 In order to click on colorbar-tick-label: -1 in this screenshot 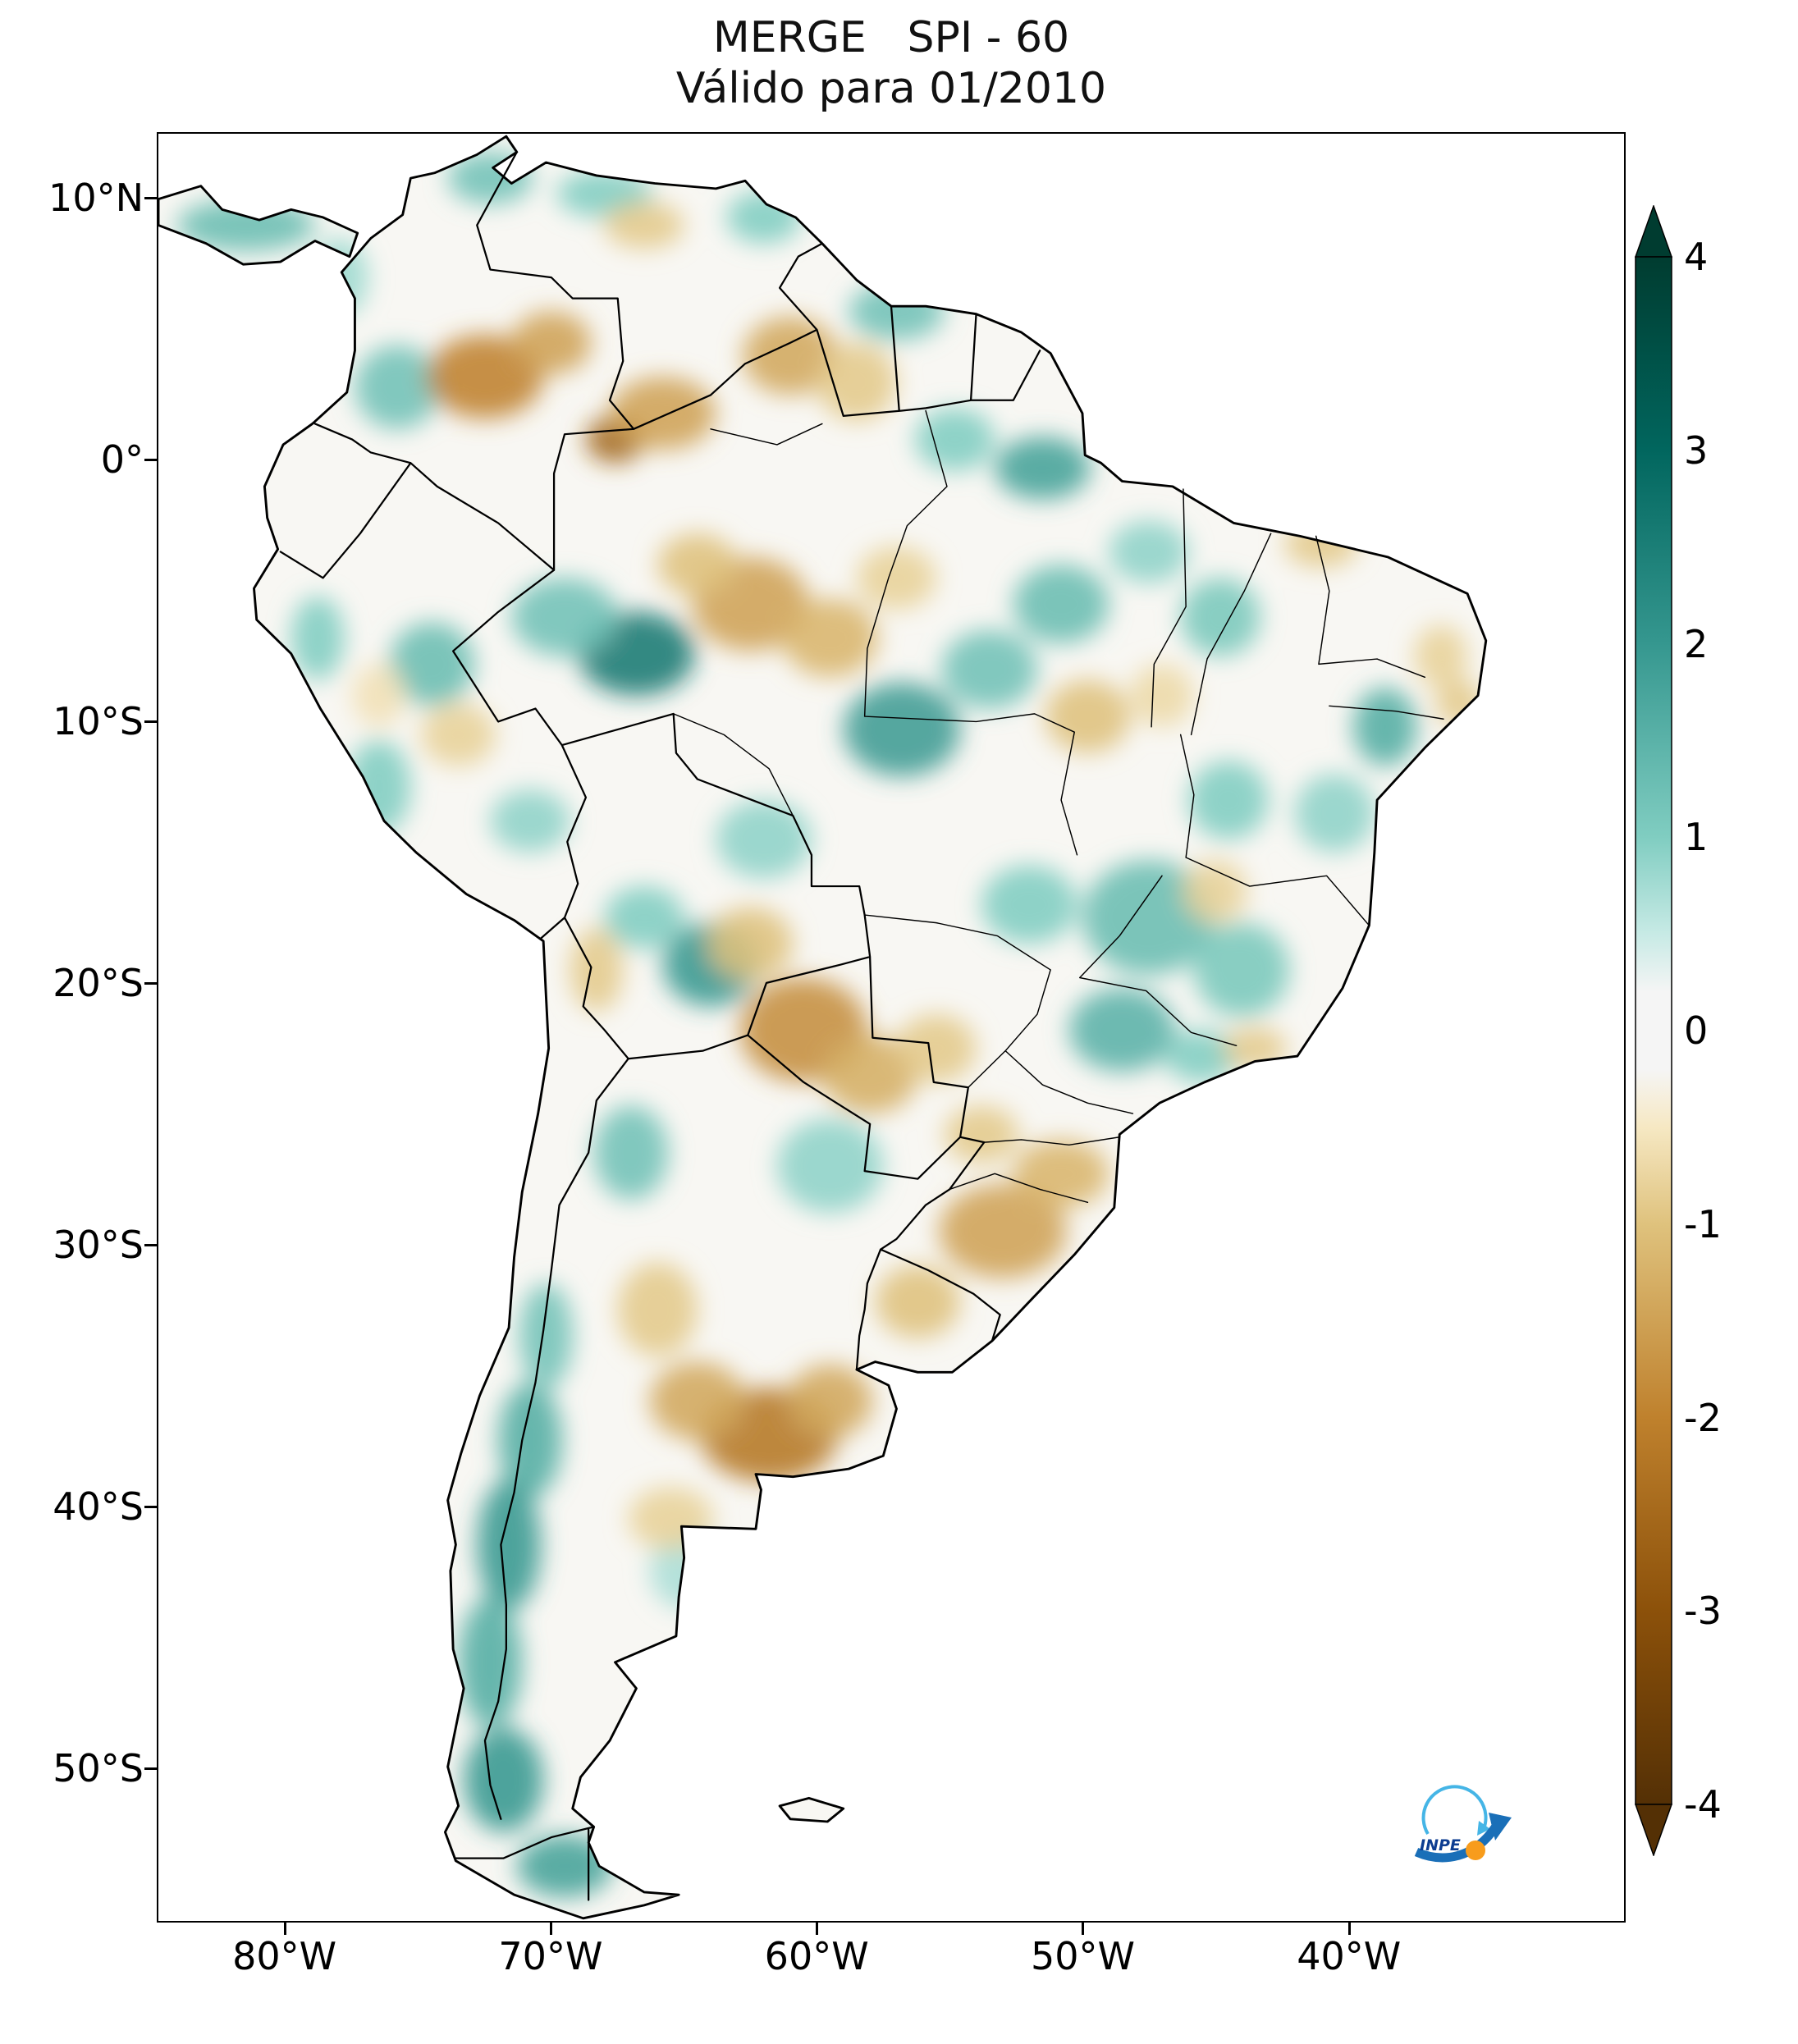, I will do `click(1703, 1223)`.